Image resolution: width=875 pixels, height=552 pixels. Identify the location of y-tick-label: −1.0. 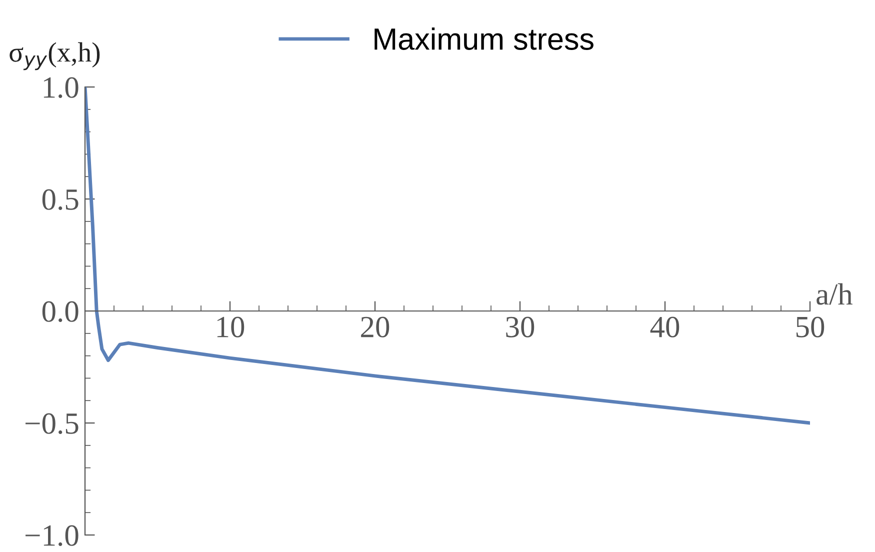
(52, 535).